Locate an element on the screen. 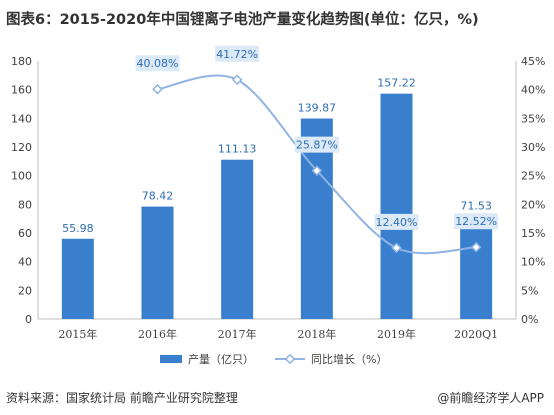 The width and height of the screenshot is (554, 415). growth-value-label: 41.72% is located at coordinates (237, 54).